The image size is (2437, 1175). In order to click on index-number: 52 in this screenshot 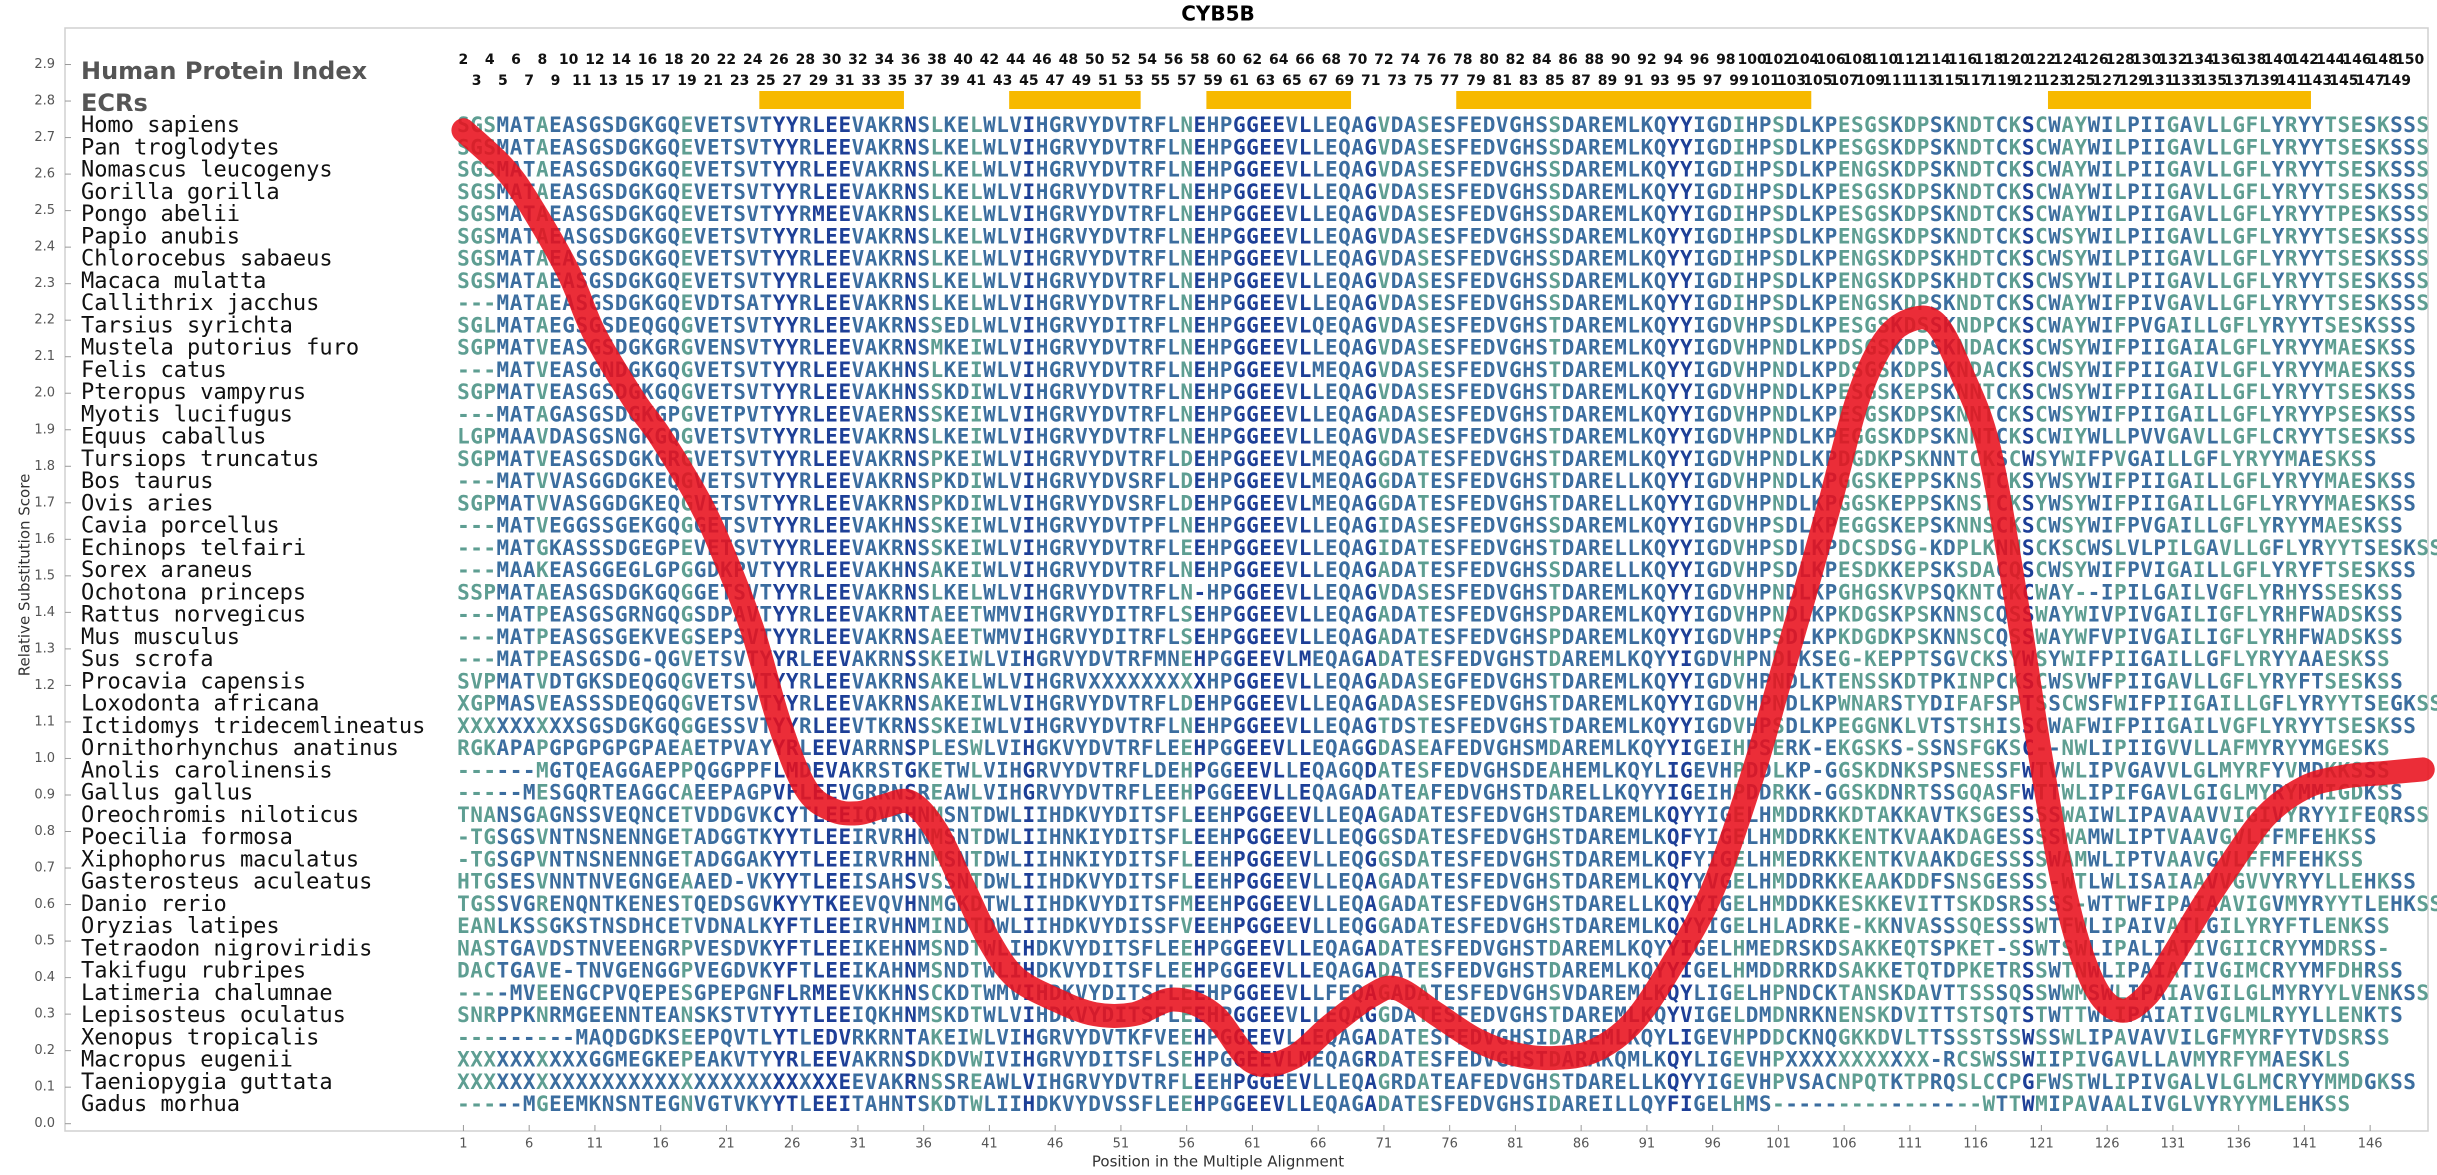, I will do `click(1120, 60)`.